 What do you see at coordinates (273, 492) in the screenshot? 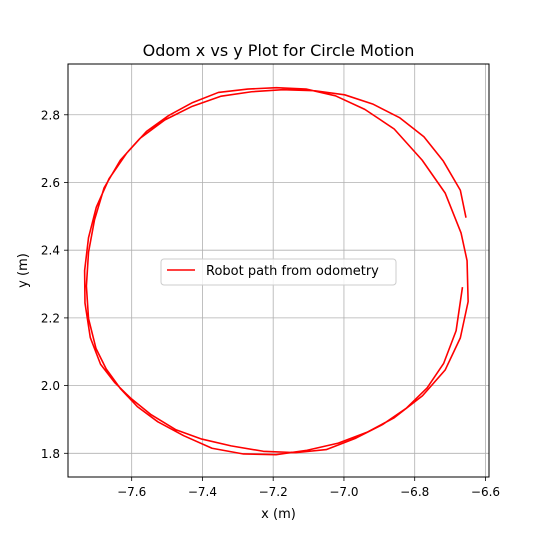
I see `x-tick-label: −7.2` at bounding box center [273, 492].